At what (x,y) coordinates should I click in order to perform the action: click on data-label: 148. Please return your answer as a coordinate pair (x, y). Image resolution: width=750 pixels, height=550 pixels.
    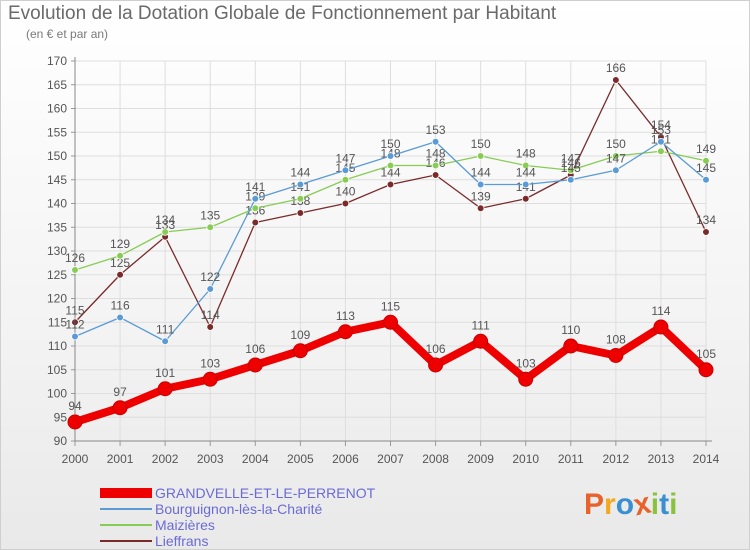
    Looking at the image, I should click on (526, 154).